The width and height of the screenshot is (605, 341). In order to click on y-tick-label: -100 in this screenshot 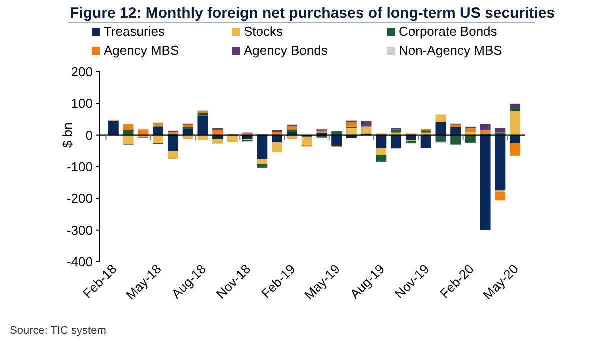, I will do `click(79, 167)`.